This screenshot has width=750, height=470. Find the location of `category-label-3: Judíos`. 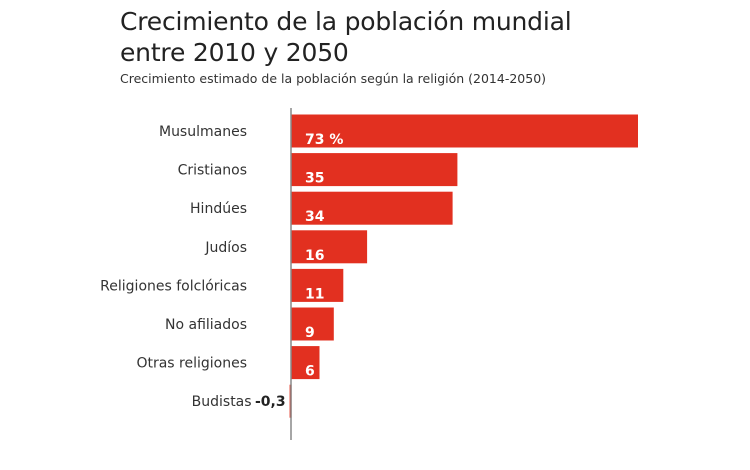

category-label-3: Judíos is located at coordinates (225, 248).